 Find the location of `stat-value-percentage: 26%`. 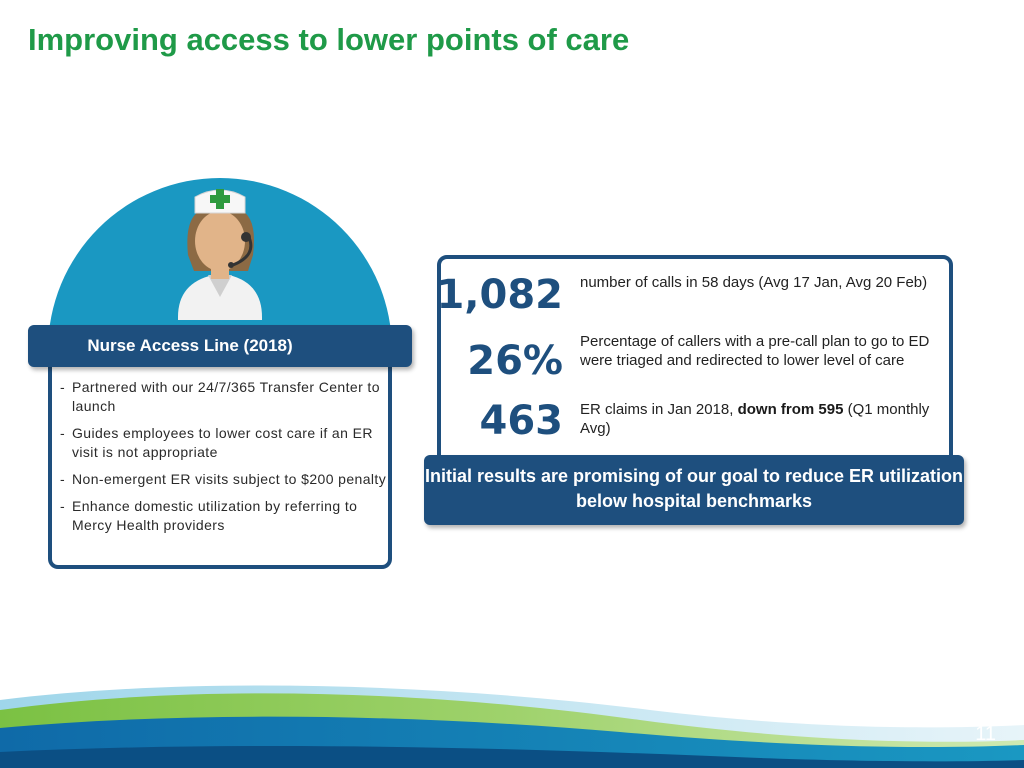

stat-value-percentage: 26% is located at coordinates (515, 361).